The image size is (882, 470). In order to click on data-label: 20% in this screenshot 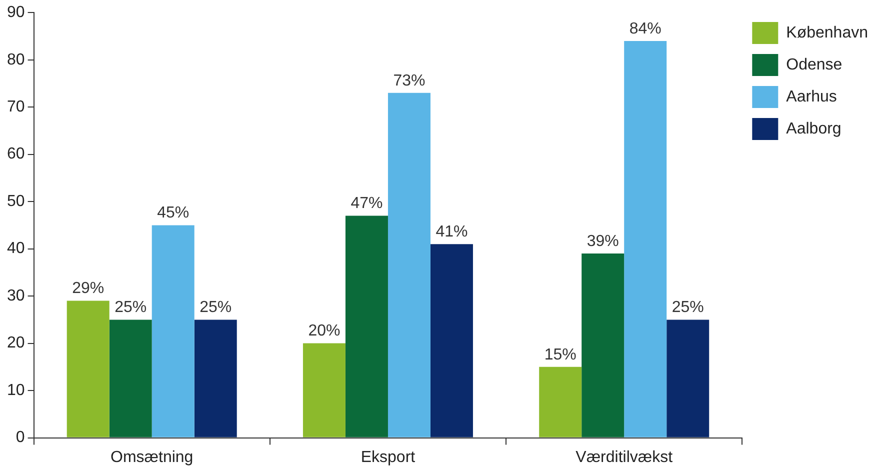, I will do `click(324, 331)`.